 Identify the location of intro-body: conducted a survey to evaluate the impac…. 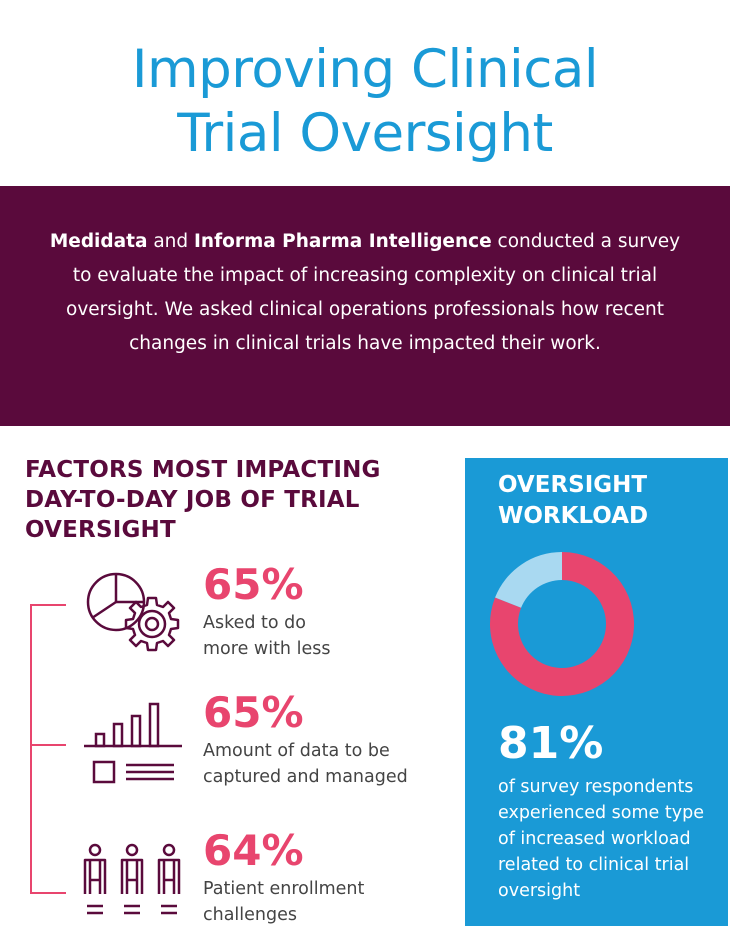
(373, 292).